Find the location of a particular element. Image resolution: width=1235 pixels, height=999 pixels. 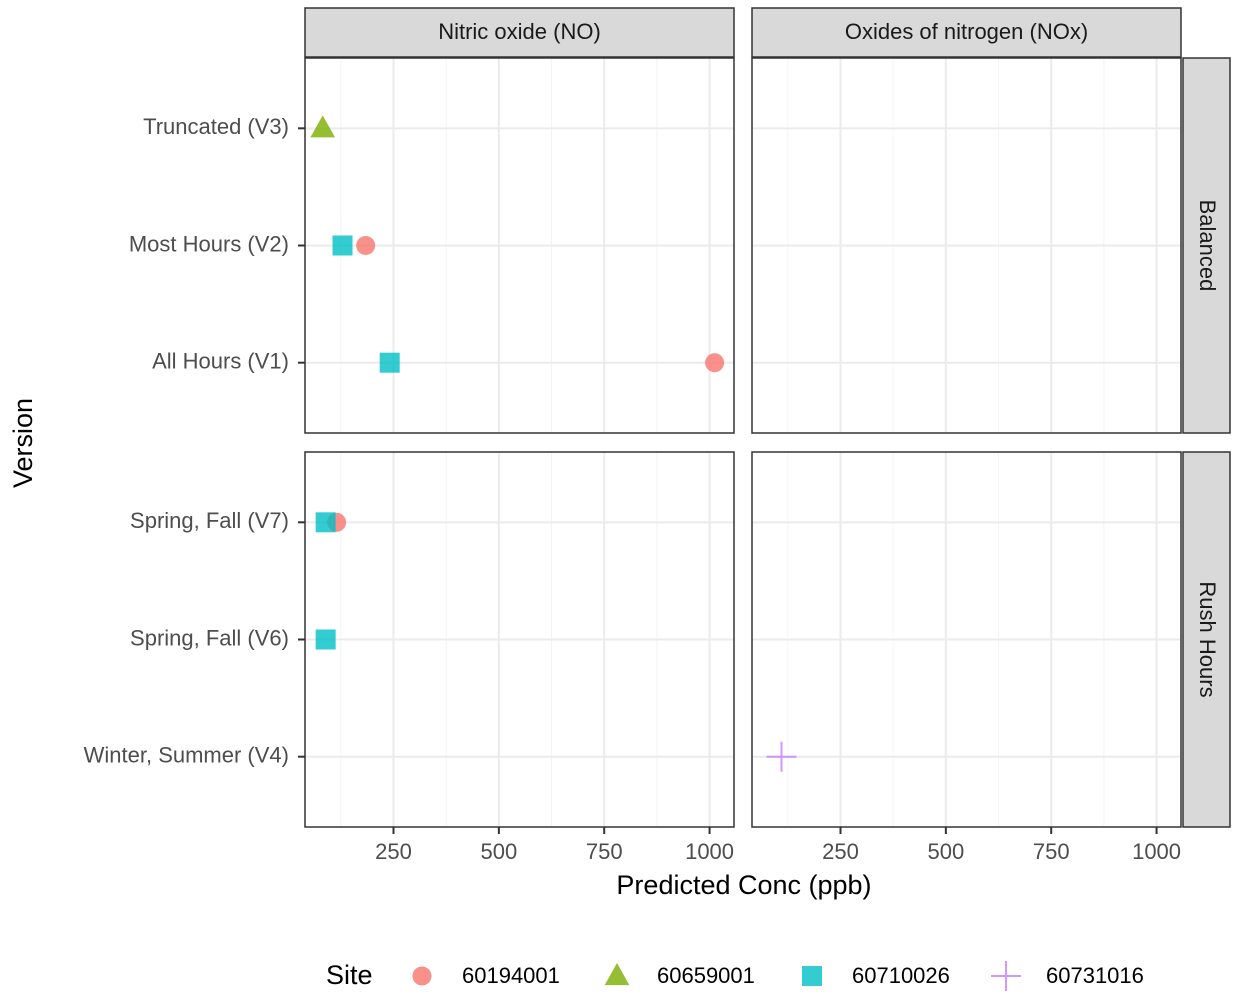

legend-label: 60710026 is located at coordinates (901, 975).